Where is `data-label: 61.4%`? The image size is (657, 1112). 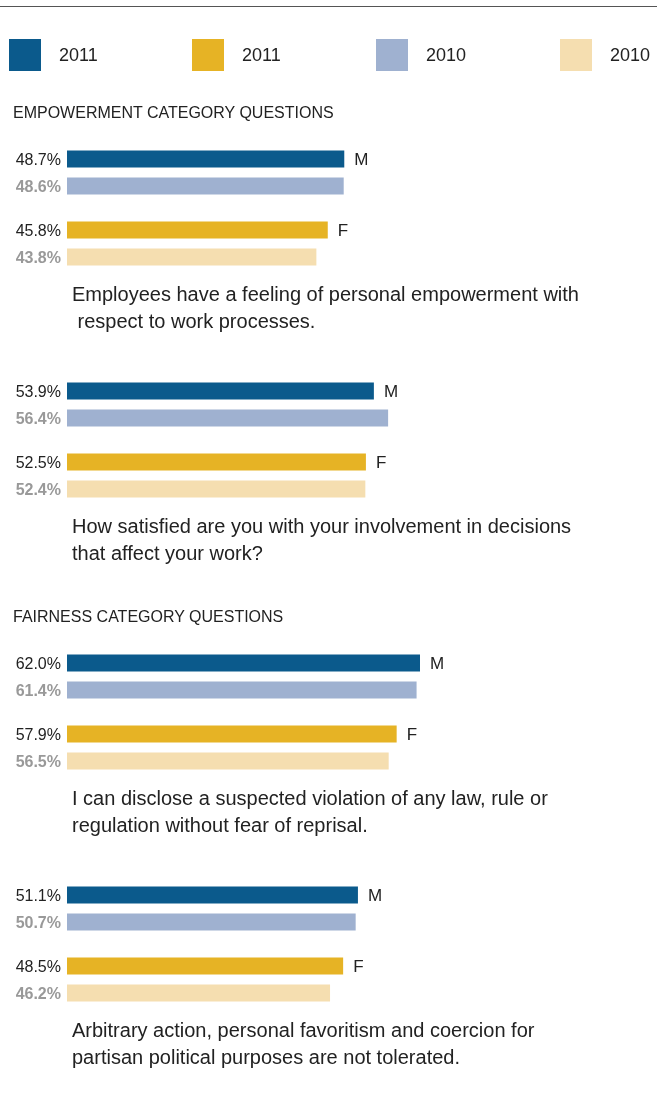
data-label: 61.4% is located at coordinates (38, 690).